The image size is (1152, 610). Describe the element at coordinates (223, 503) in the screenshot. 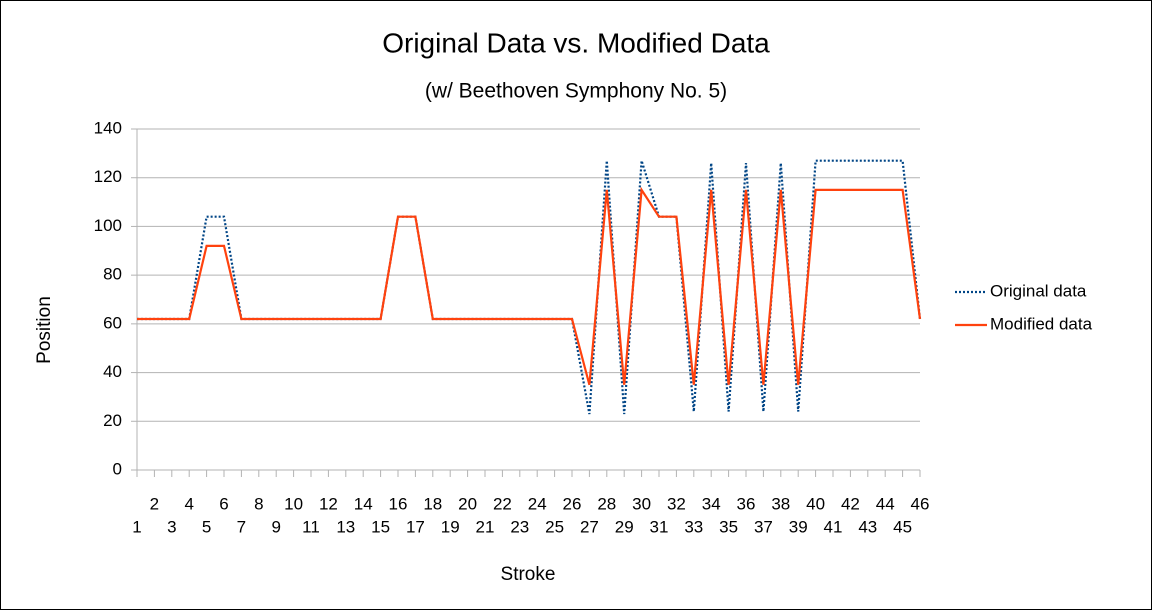

I see `x-tick-label: 6` at that location.